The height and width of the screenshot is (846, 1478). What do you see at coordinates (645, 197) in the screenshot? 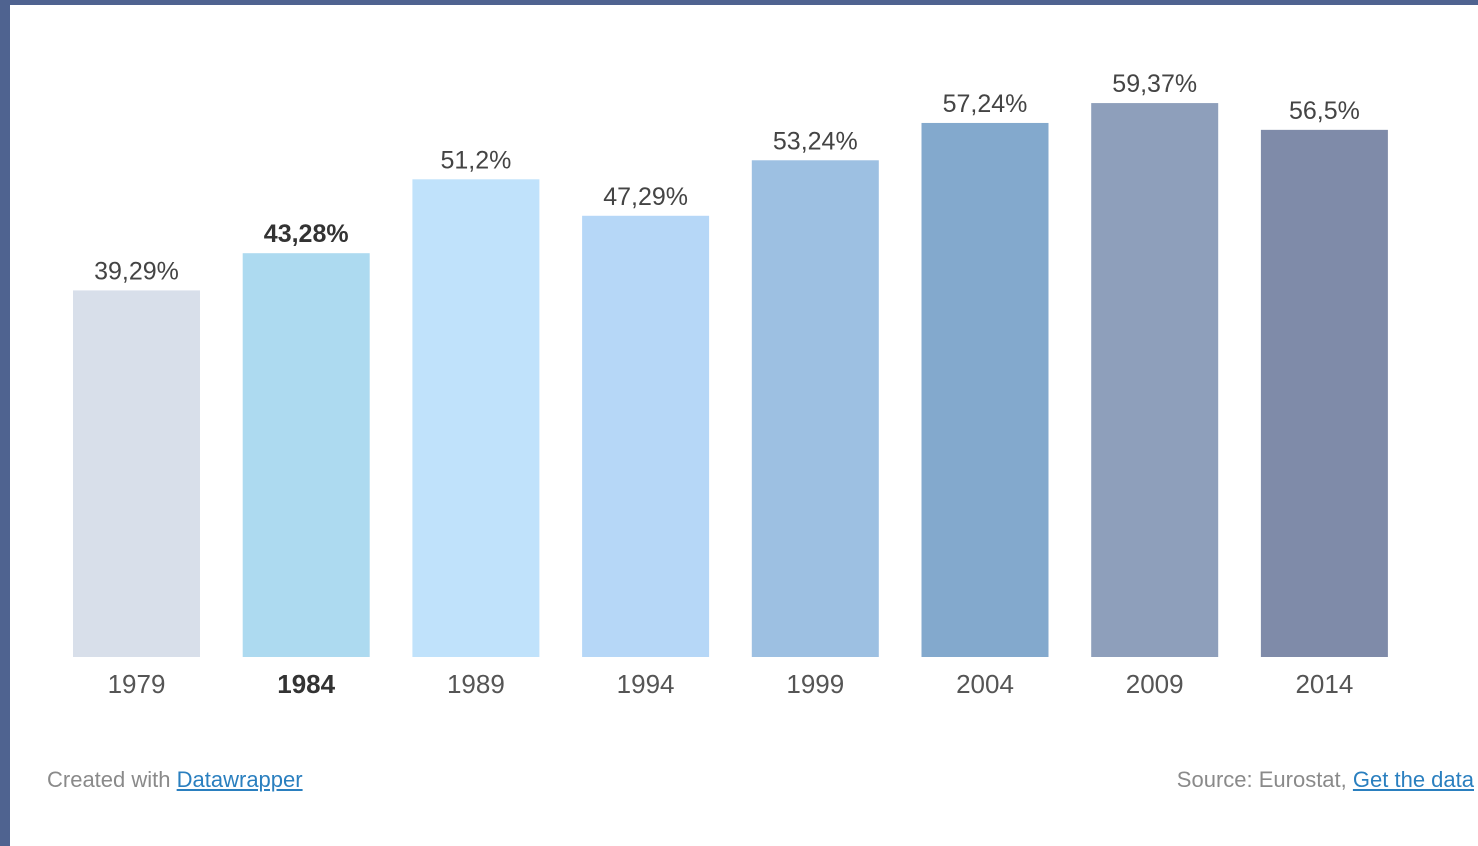
I see `value-label-1994: 47,29%` at bounding box center [645, 197].